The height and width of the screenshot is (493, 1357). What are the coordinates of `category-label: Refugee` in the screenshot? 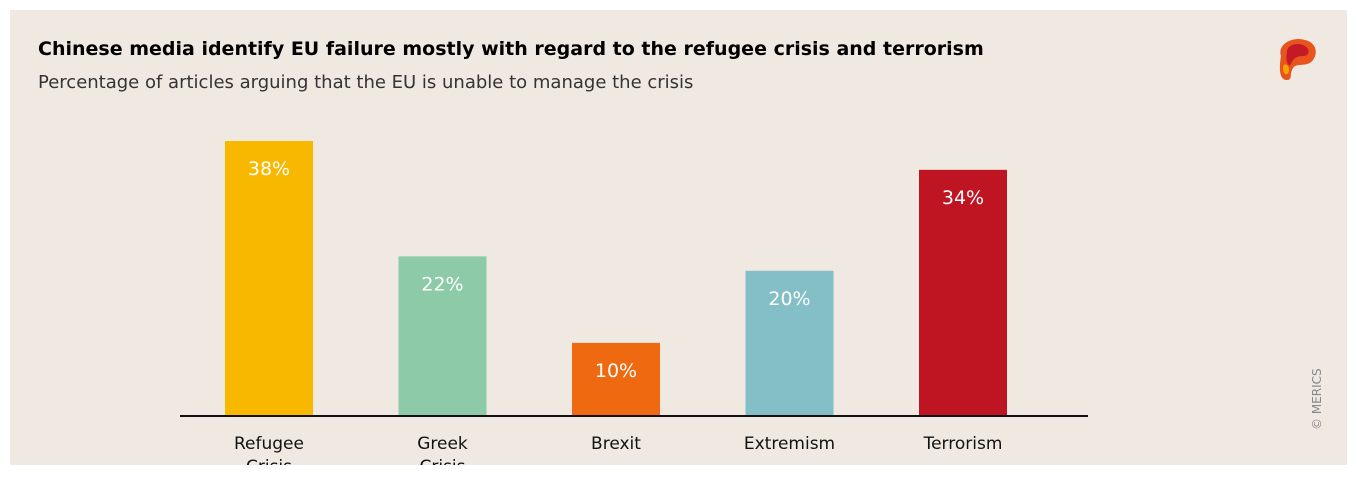 It's located at (269, 444).